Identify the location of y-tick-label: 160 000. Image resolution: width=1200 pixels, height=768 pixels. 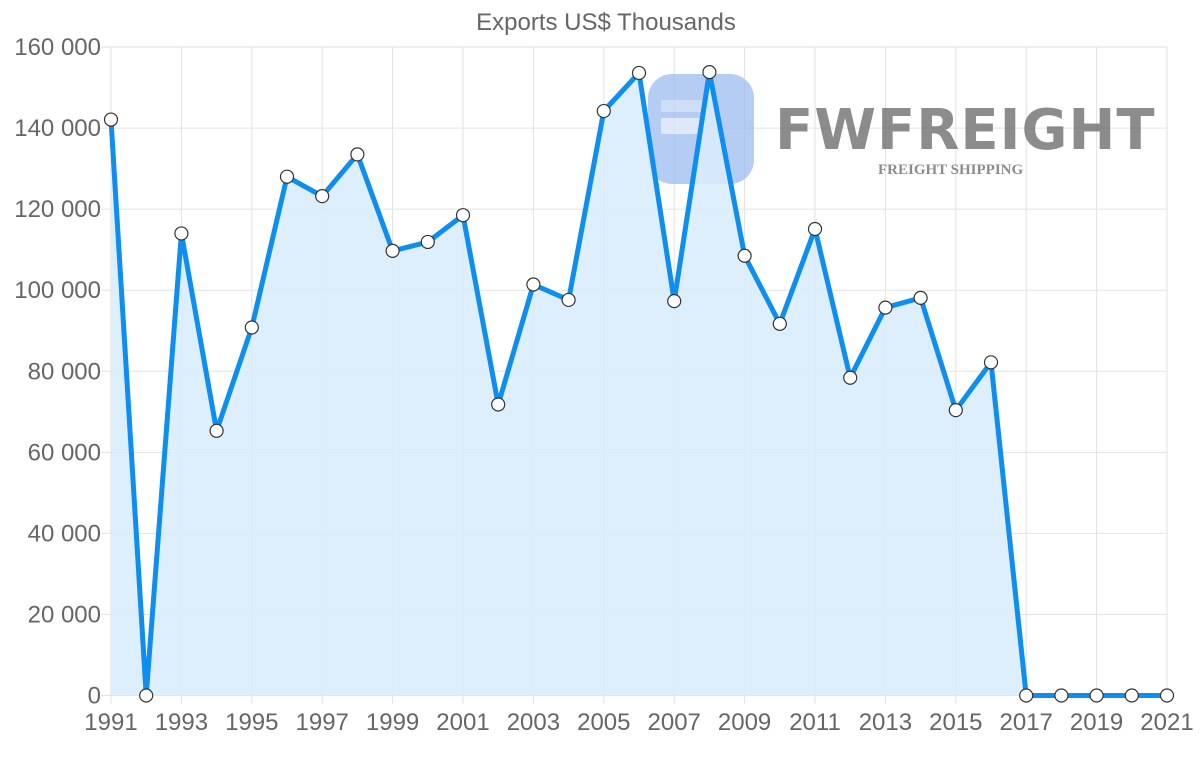
(57, 47).